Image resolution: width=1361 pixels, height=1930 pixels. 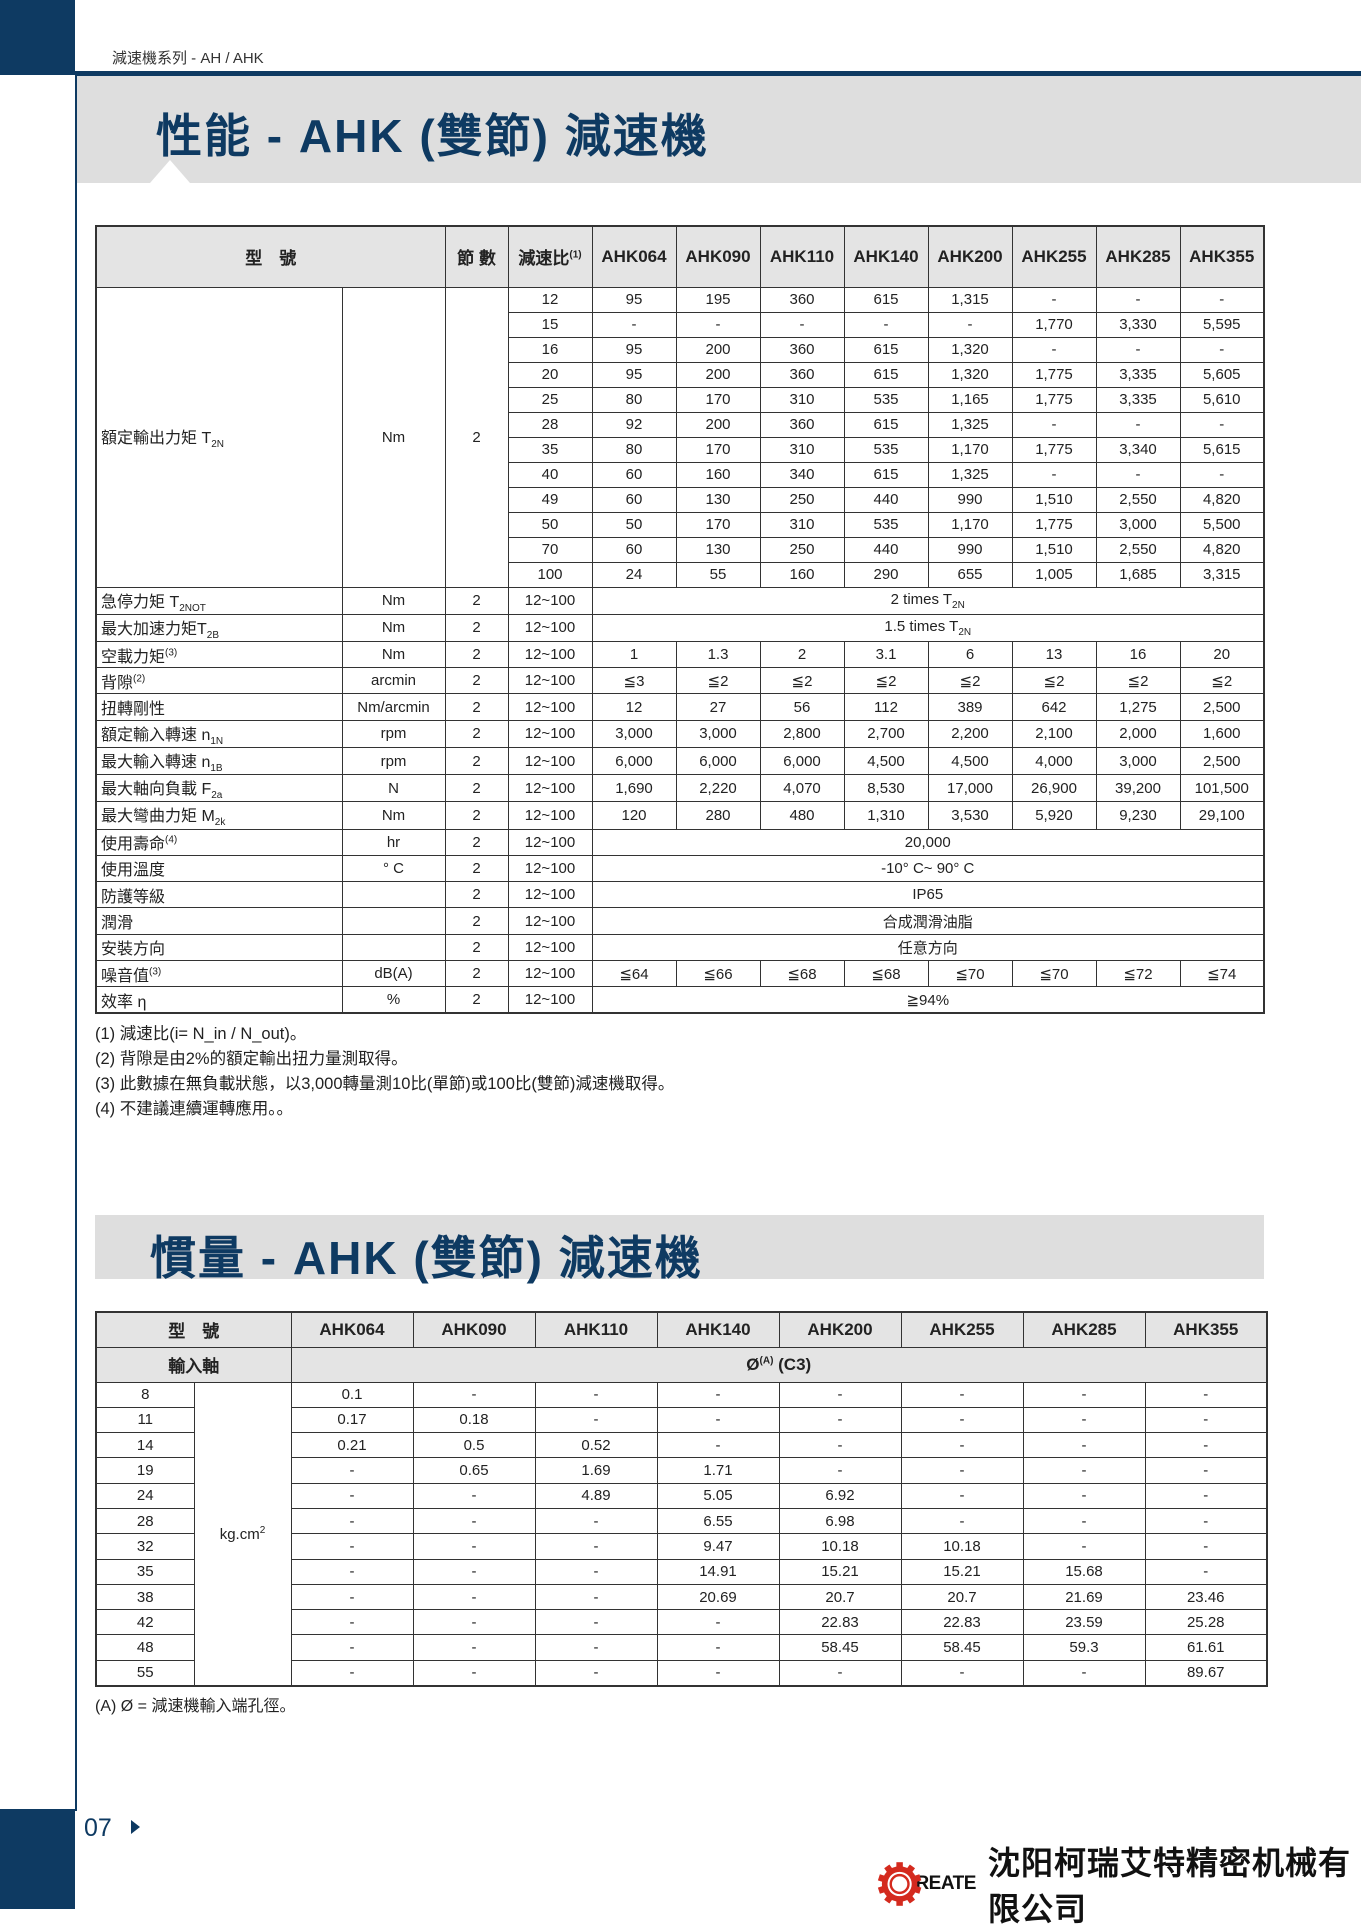 I want to click on label-text: 扭轉剛性, so click(x=133, y=710).